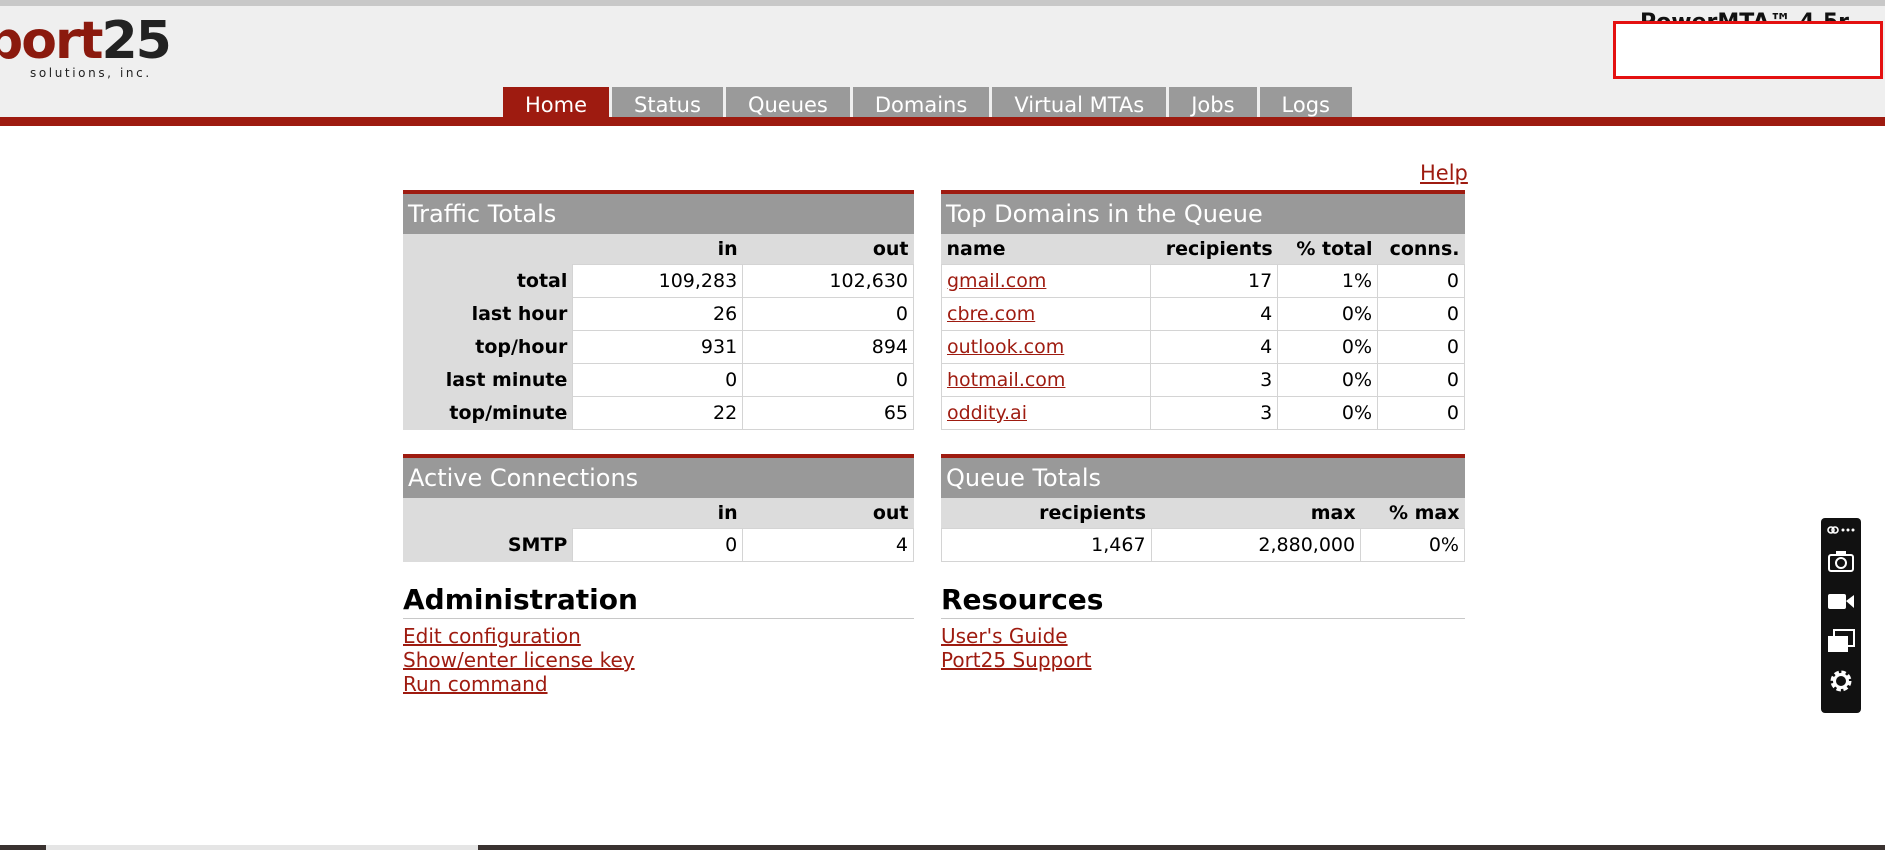 The height and width of the screenshot is (850, 1885). I want to click on windows-icon, so click(1841, 641).